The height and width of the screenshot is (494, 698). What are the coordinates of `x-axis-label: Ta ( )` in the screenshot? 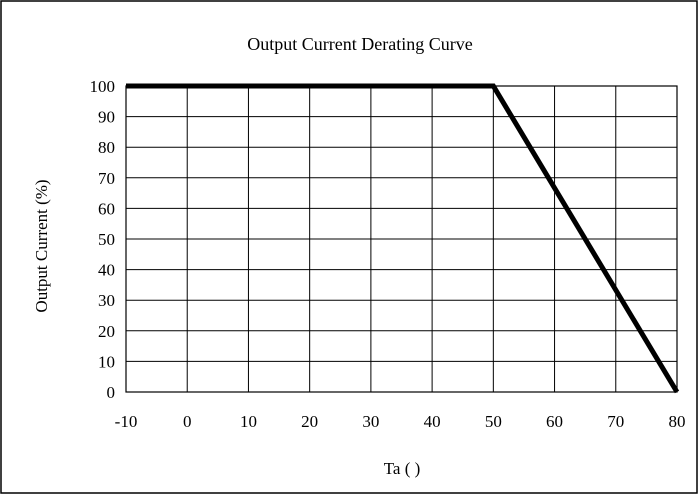 It's located at (402, 468).